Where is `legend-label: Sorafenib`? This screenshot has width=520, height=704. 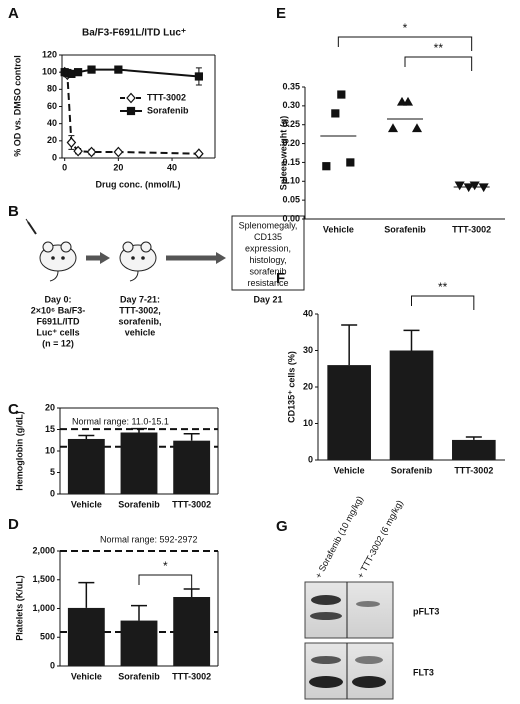
legend-label: Sorafenib is located at coordinates (168, 110).